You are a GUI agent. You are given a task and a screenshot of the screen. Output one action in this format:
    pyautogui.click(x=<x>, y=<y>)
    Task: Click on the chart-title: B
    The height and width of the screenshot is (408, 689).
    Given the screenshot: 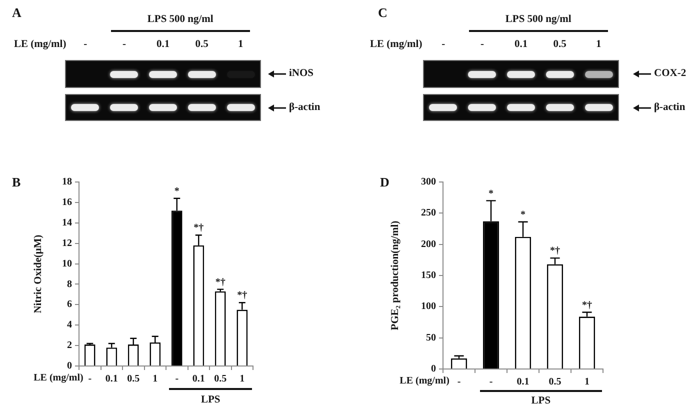 What is the action you would take?
    pyautogui.click(x=16, y=182)
    